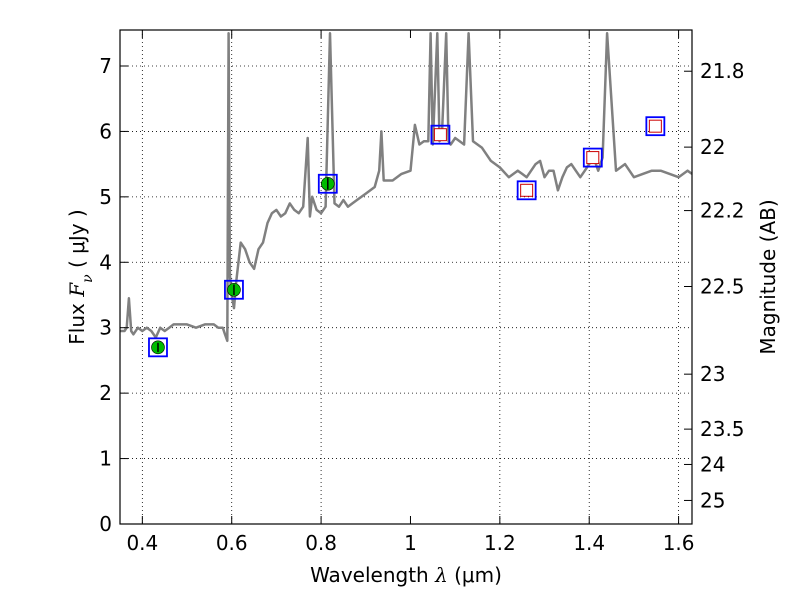  I want to click on right-tick-label: 21.8, so click(722, 71).